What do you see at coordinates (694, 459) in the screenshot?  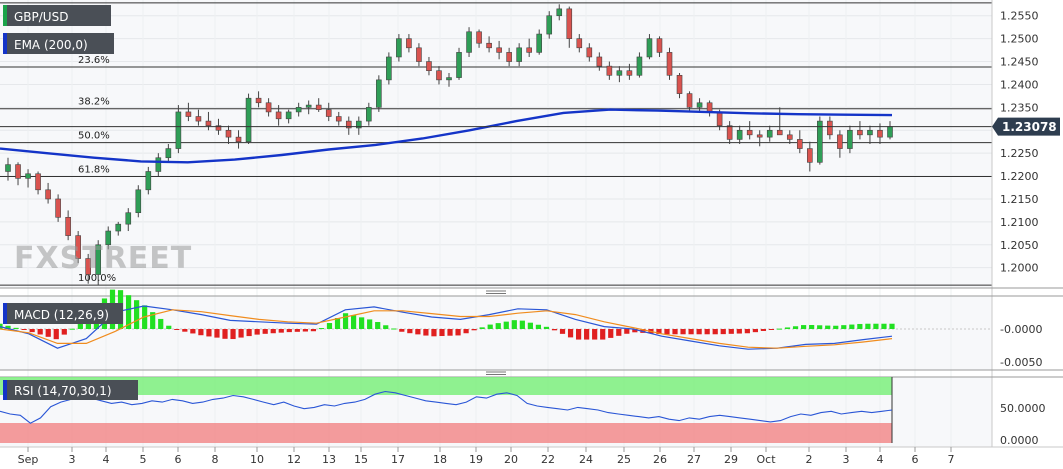 I see `x-tick-18: 27` at bounding box center [694, 459].